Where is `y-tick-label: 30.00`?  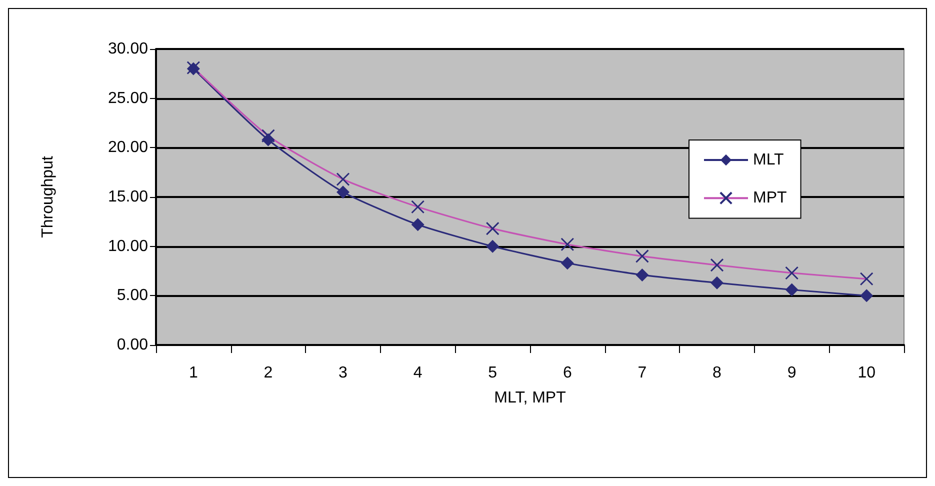
y-tick-label: 30.00 is located at coordinates (128, 49).